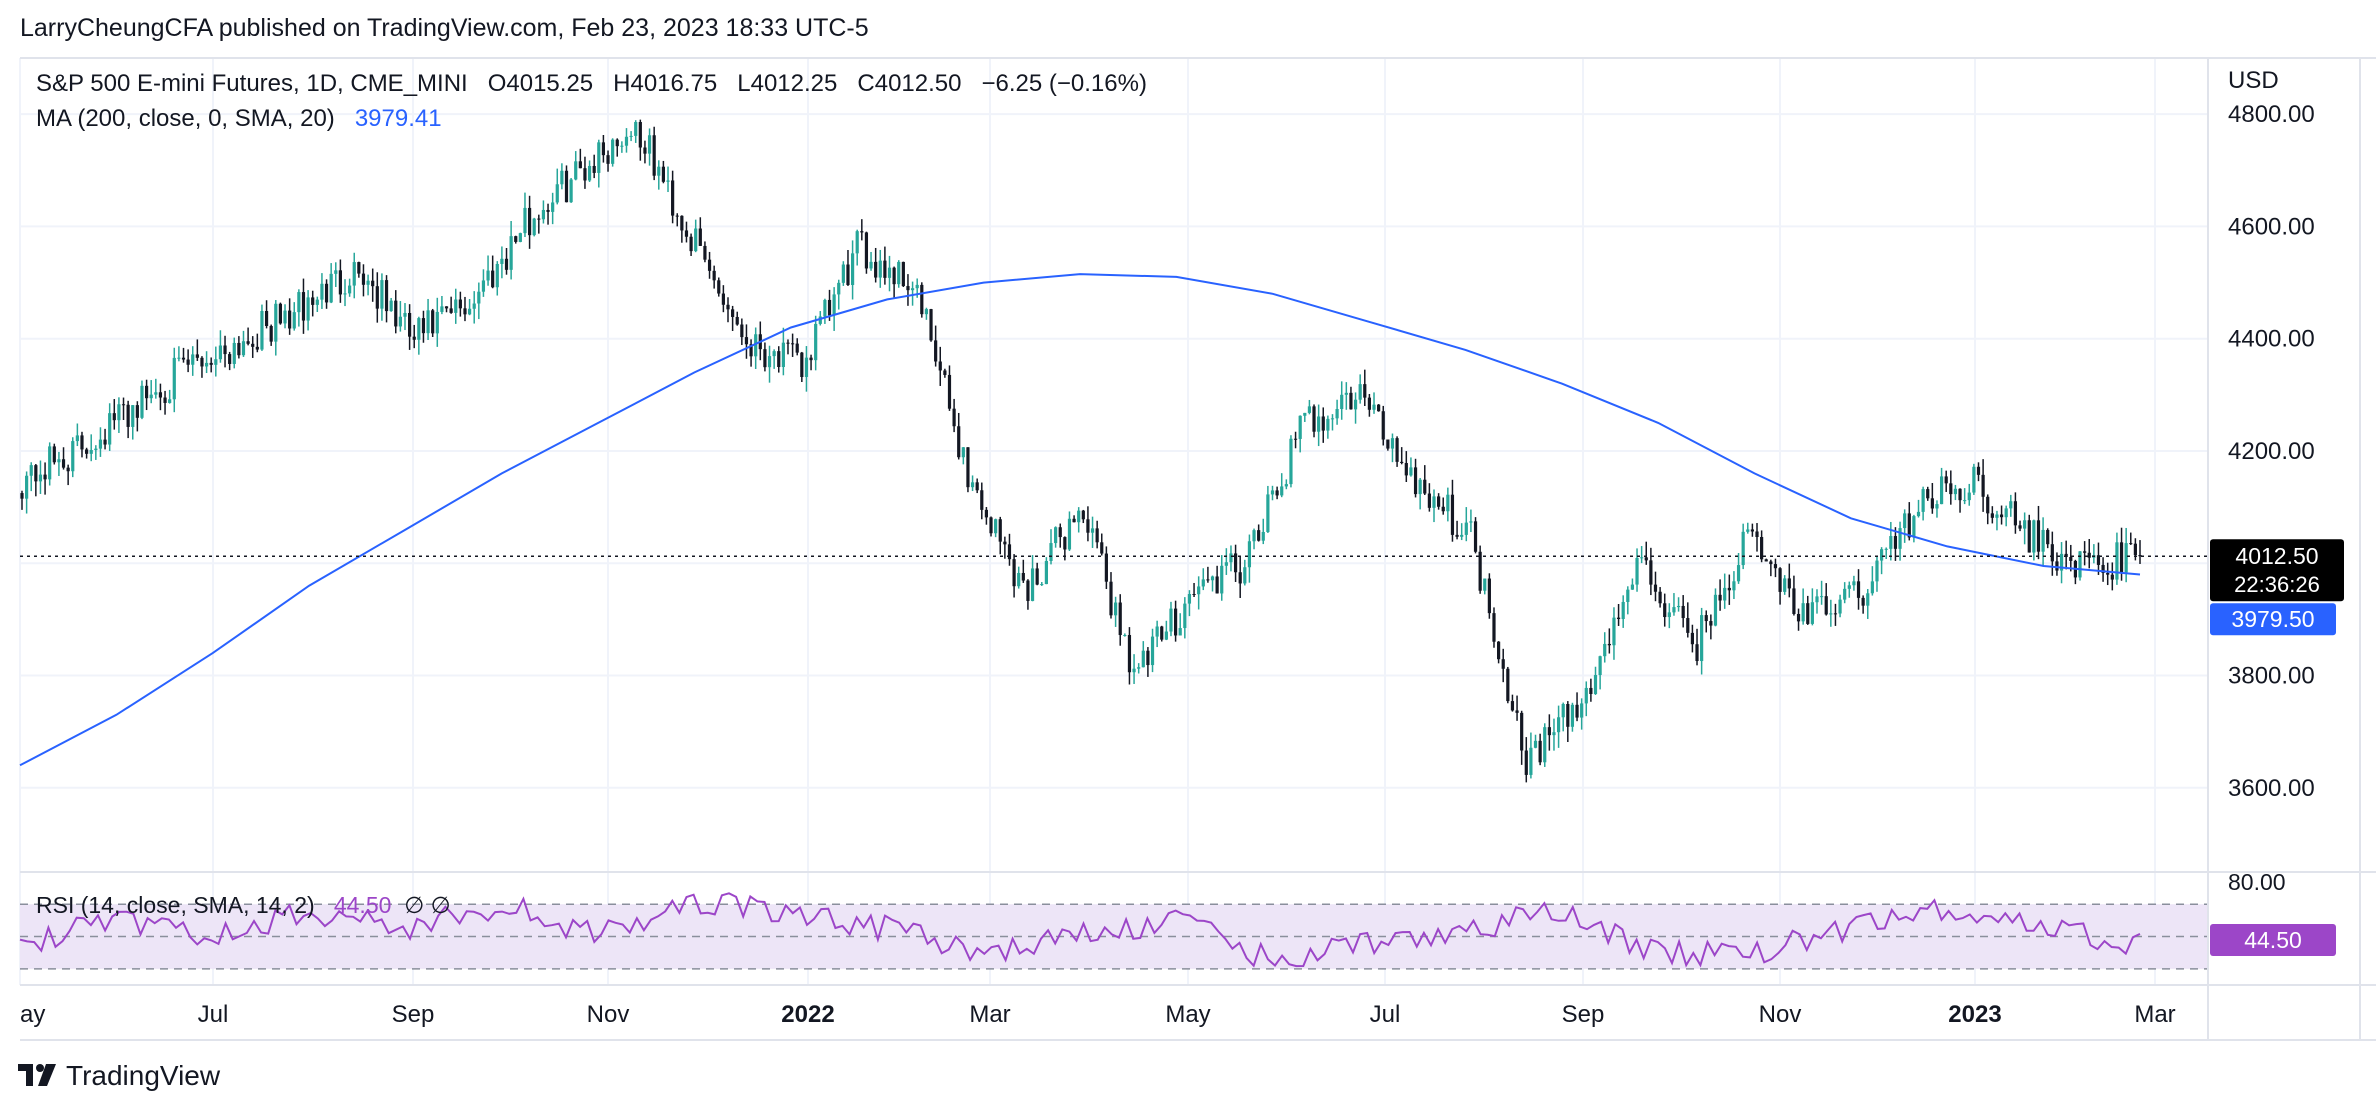  I want to click on time-axis-tick: Mar, so click(2154, 1014).